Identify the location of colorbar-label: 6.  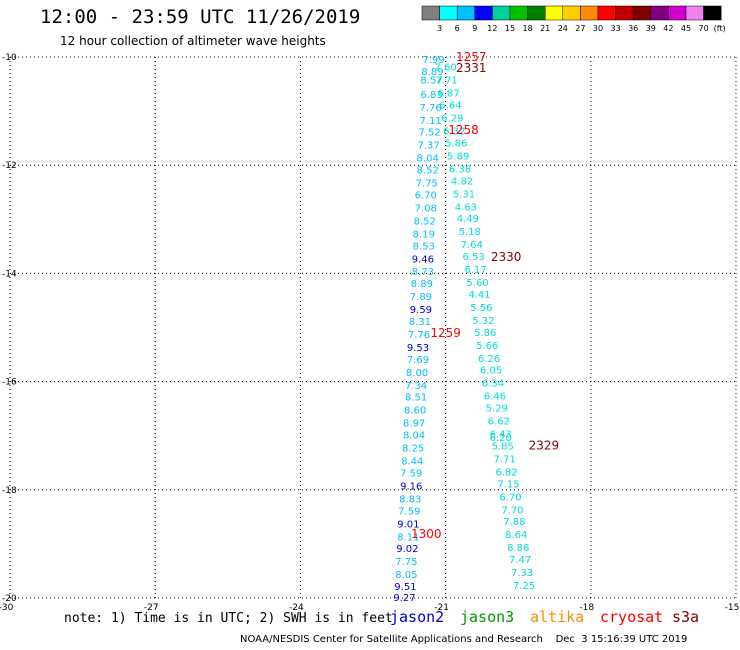
(457, 28).